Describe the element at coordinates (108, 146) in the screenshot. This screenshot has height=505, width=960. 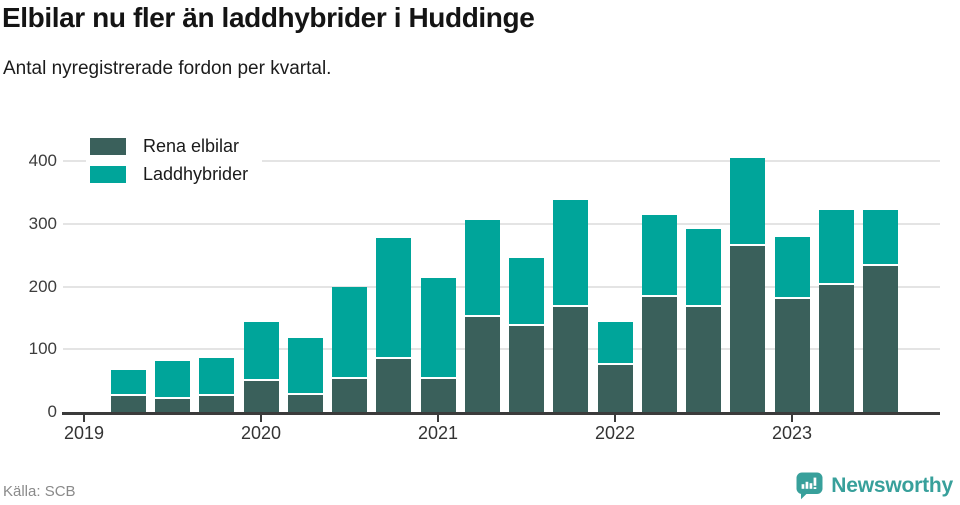
I see `legend-swatch-rena-elbilar` at that location.